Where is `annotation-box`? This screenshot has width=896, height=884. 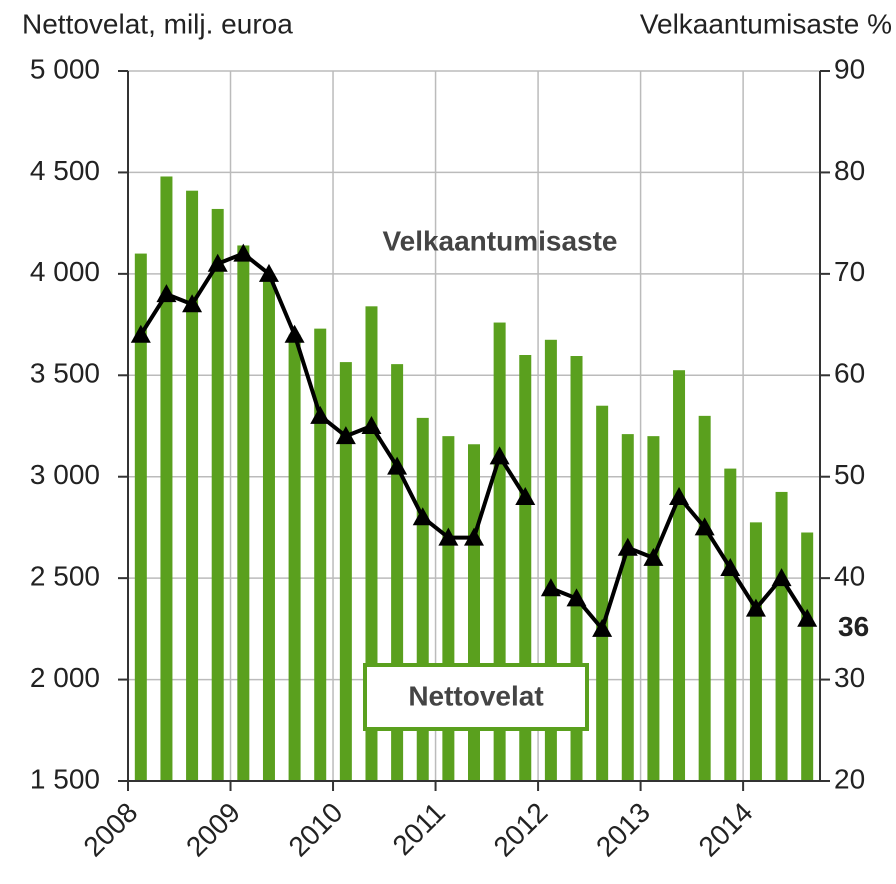
annotation-box is located at coordinates (476, 697).